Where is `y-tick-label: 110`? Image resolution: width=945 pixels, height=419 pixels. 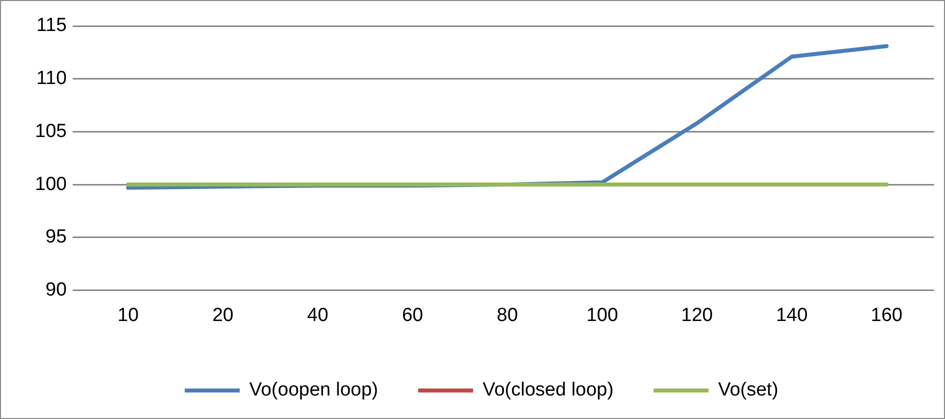 y-tick-label: 110 is located at coordinates (51, 79).